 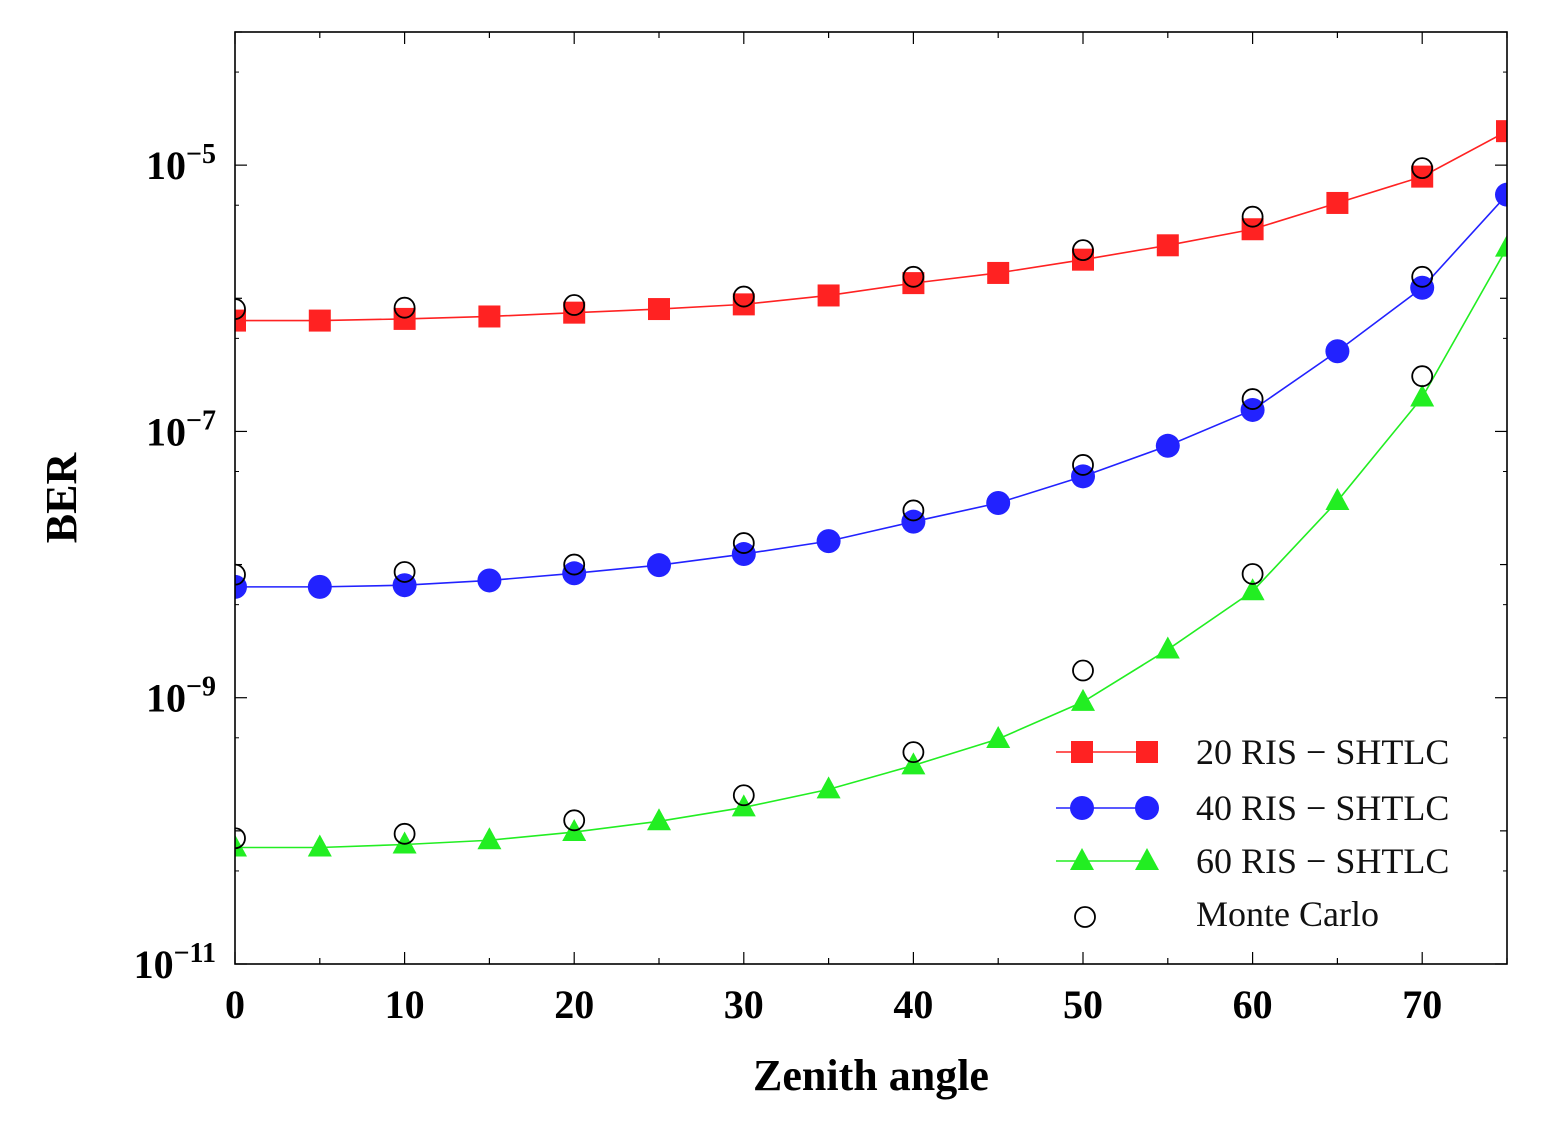 I want to click on x-tick-label: 40, so click(x=913, y=1004).